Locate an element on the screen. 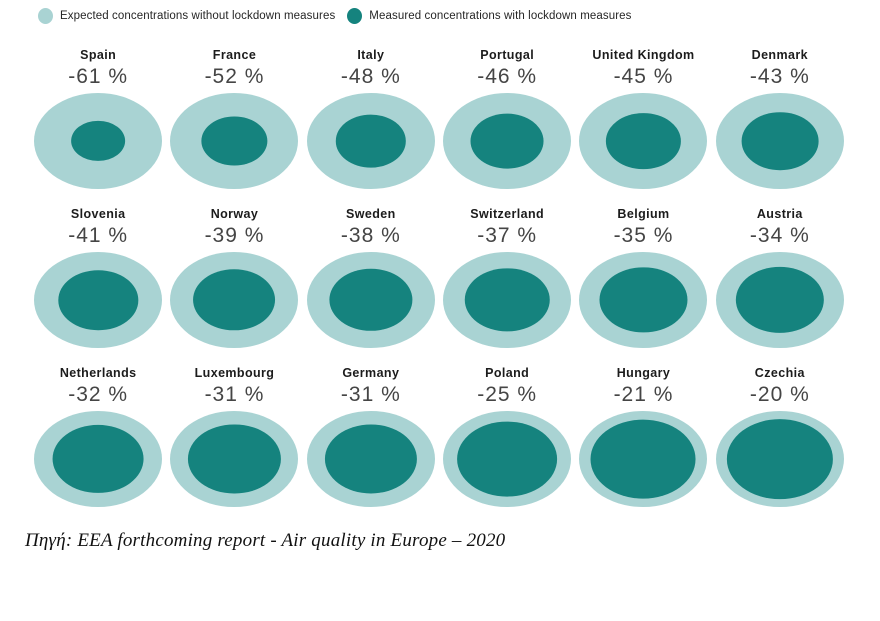 The image size is (880, 621). country-change-pct: -38 % is located at coordinates (370, 235).